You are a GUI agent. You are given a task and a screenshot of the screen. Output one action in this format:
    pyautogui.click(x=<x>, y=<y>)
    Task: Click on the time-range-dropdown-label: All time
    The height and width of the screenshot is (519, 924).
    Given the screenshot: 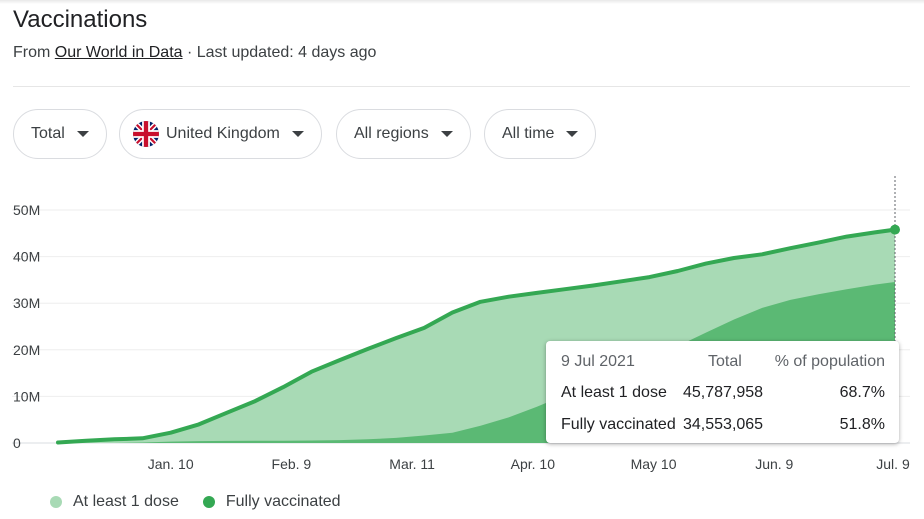 What is the action you would take?
    pyautogui.click(x=528, y=133)
    